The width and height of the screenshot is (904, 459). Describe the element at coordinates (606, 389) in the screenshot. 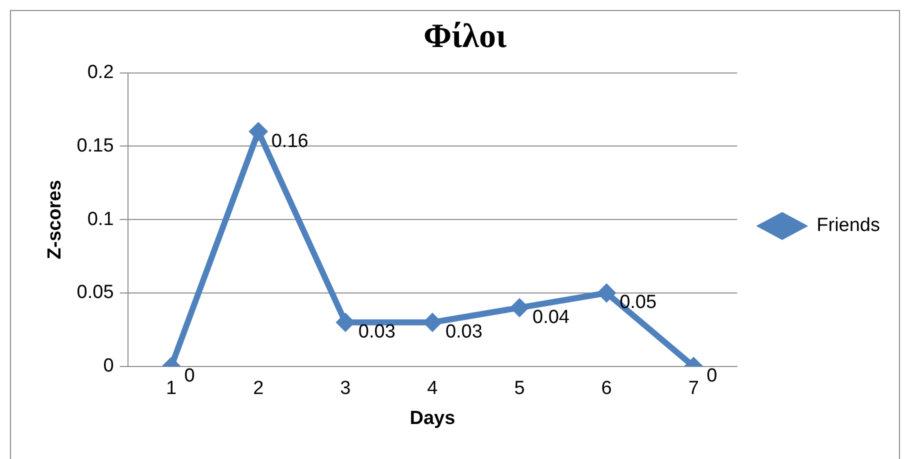

I see `x-tick-label: 6` at that location.